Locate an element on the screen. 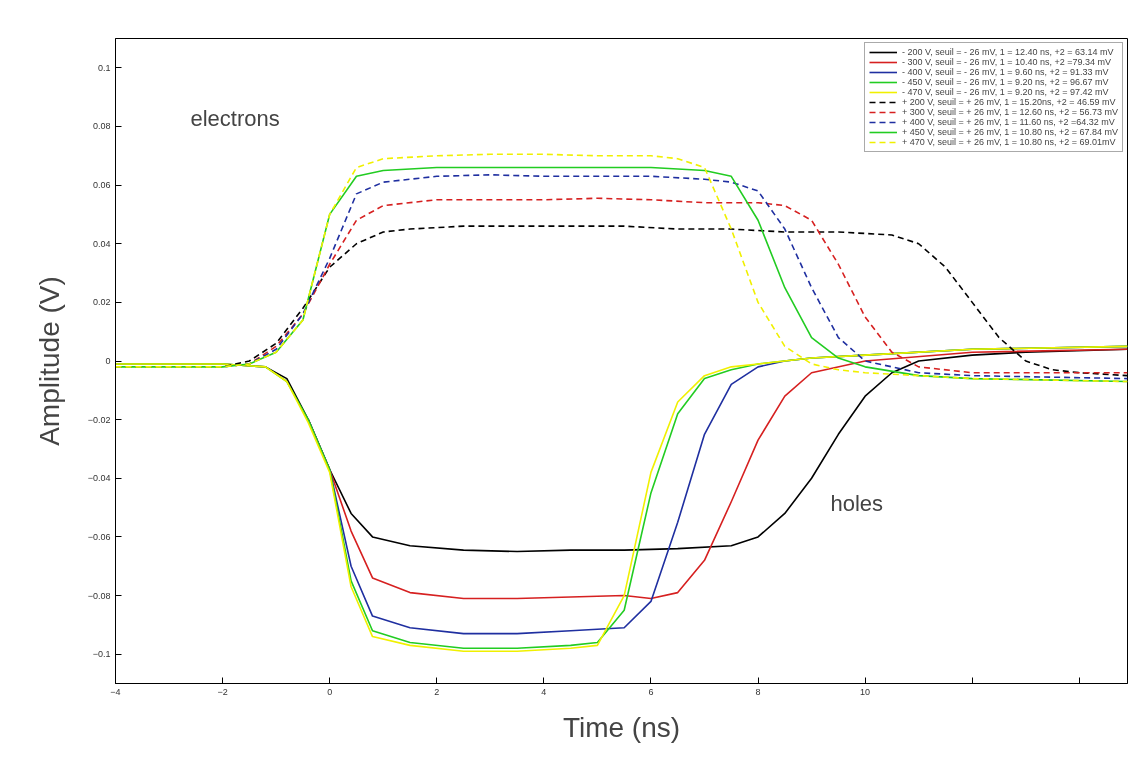 The width and height of the screenshot is (1139, 758). x-tick-label: 8 is located at coordinates (758, 691).